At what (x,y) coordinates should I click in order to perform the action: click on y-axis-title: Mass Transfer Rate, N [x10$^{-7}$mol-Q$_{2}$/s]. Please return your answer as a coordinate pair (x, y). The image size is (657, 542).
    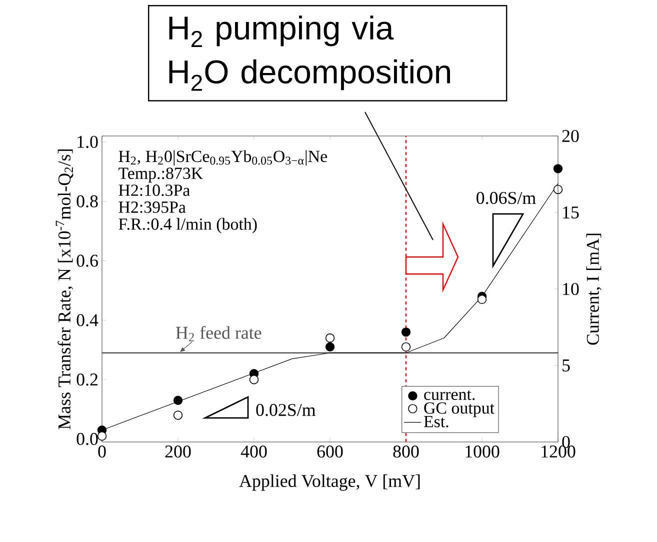
    Looking at the image, I should click on (65, 290).